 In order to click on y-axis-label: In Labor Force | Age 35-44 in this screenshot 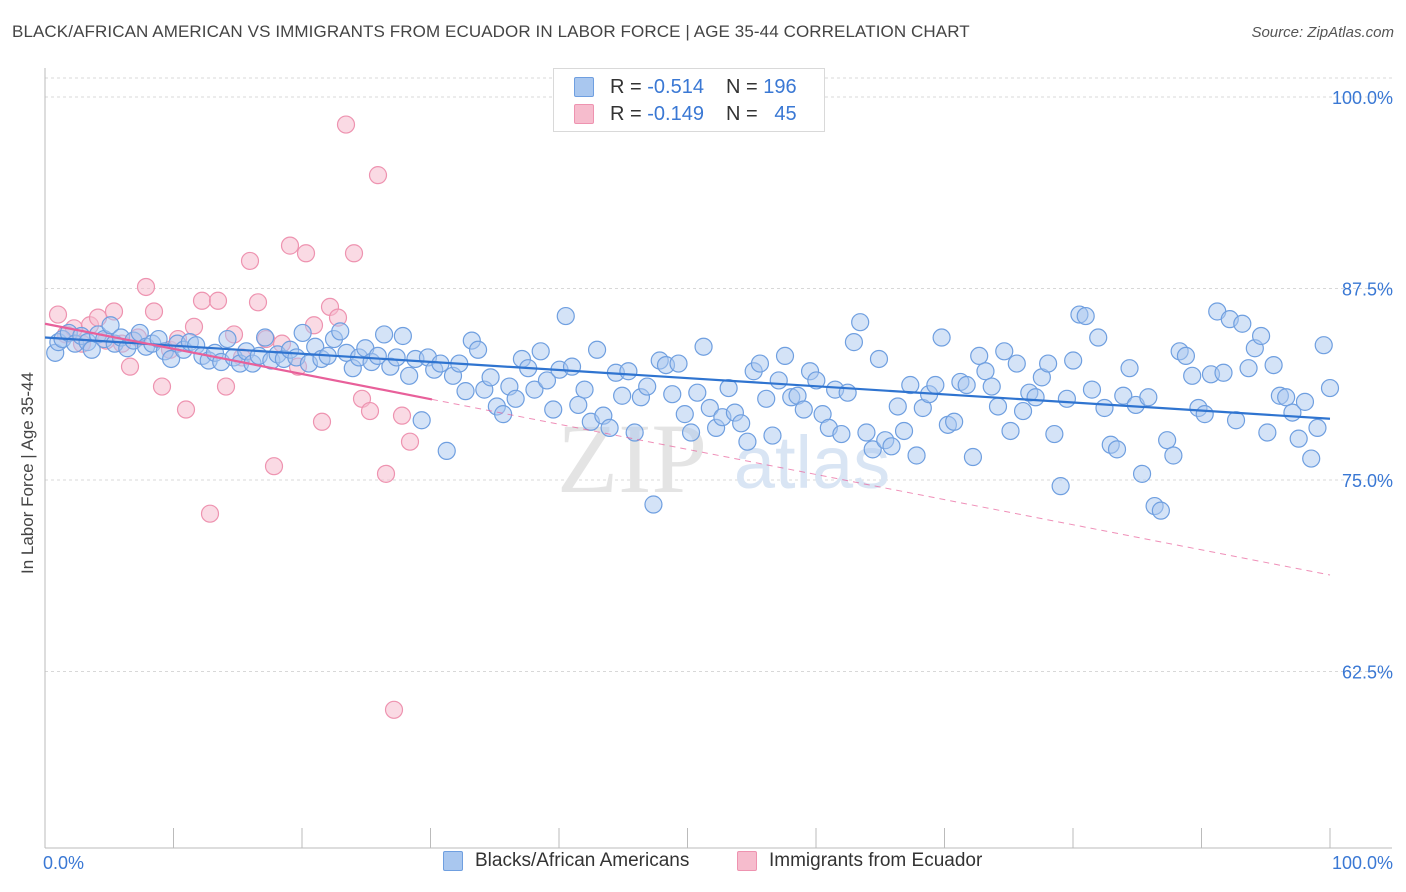, I will do `click(27, 473)`.